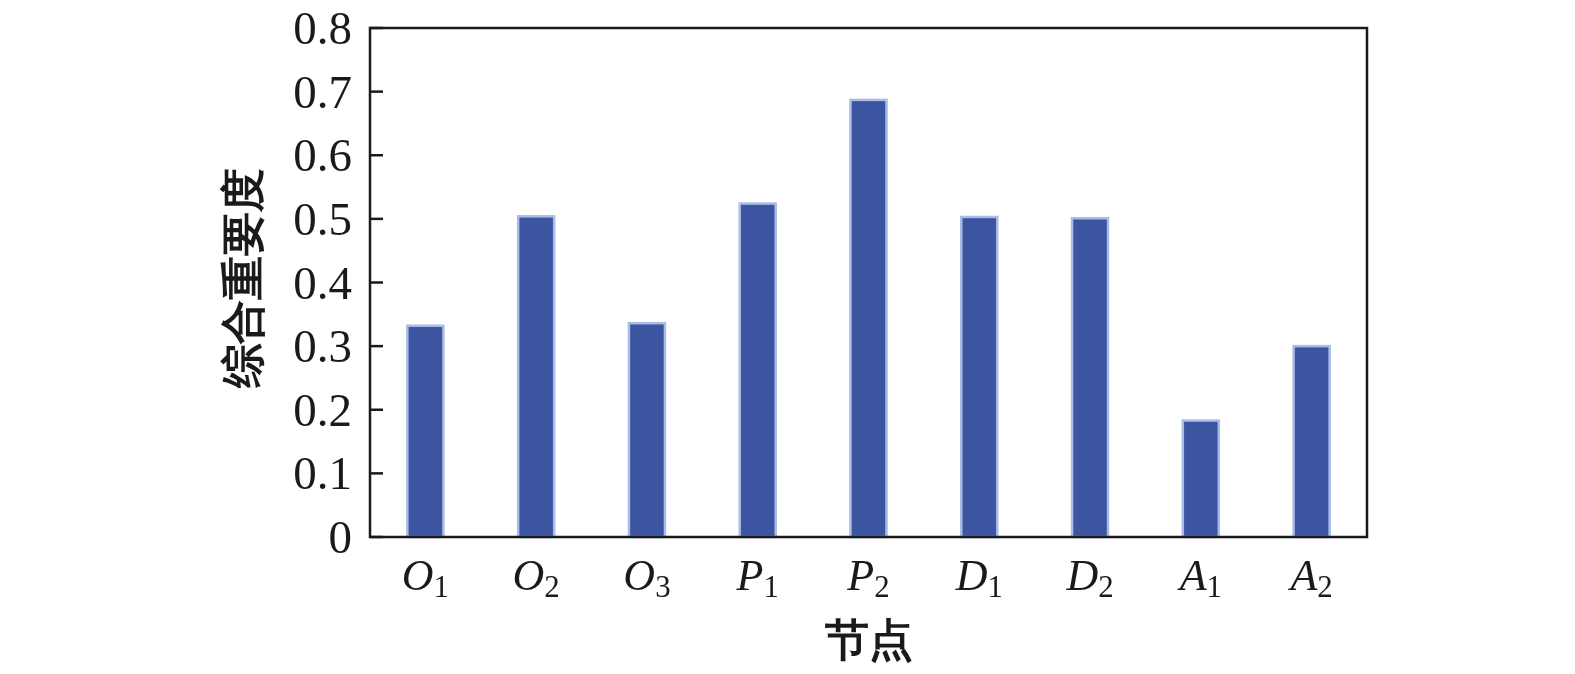  Describe the element at coordinates (243, 278) in the screenshot. I see `y-axis-title: 综合重要度` at that location.